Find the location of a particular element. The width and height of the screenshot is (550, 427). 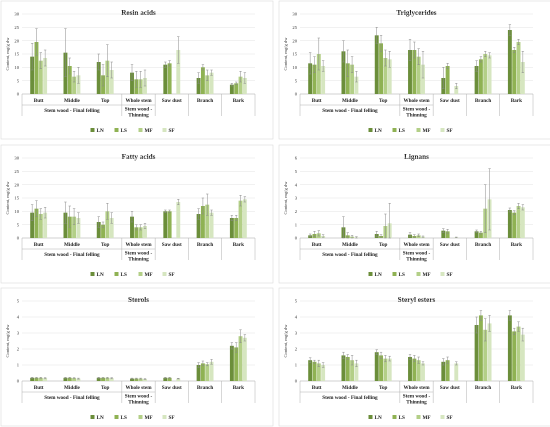

y-tick-label: 6 is located at coordinates (296, 158).